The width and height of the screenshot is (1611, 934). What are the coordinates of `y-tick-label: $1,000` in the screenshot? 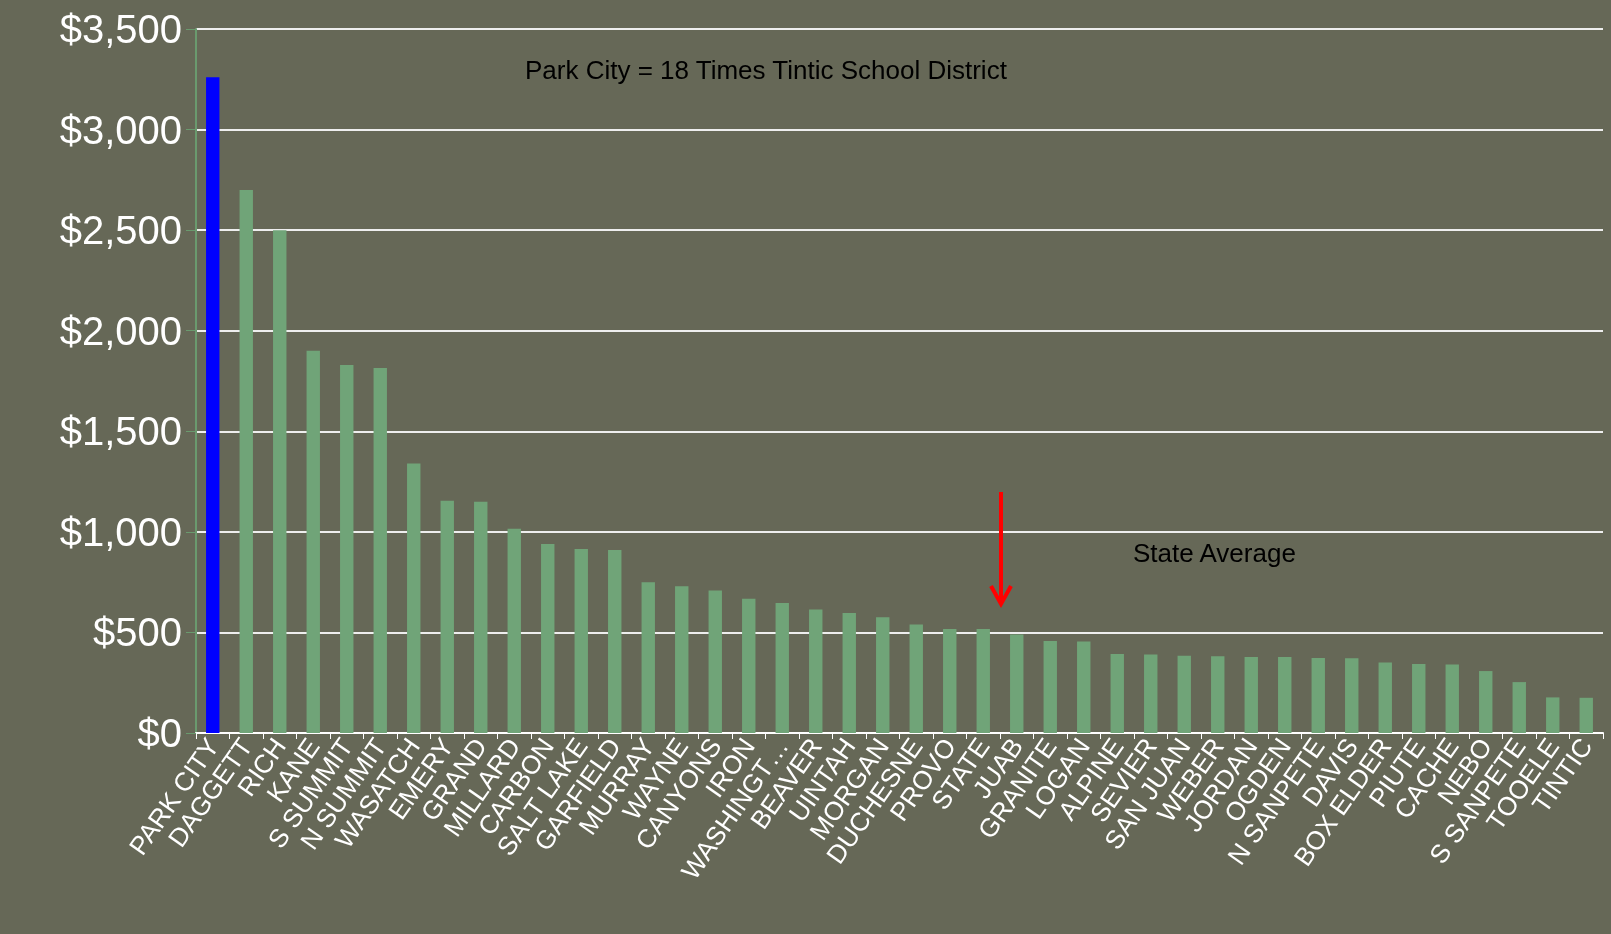 It's located at (120, 531).